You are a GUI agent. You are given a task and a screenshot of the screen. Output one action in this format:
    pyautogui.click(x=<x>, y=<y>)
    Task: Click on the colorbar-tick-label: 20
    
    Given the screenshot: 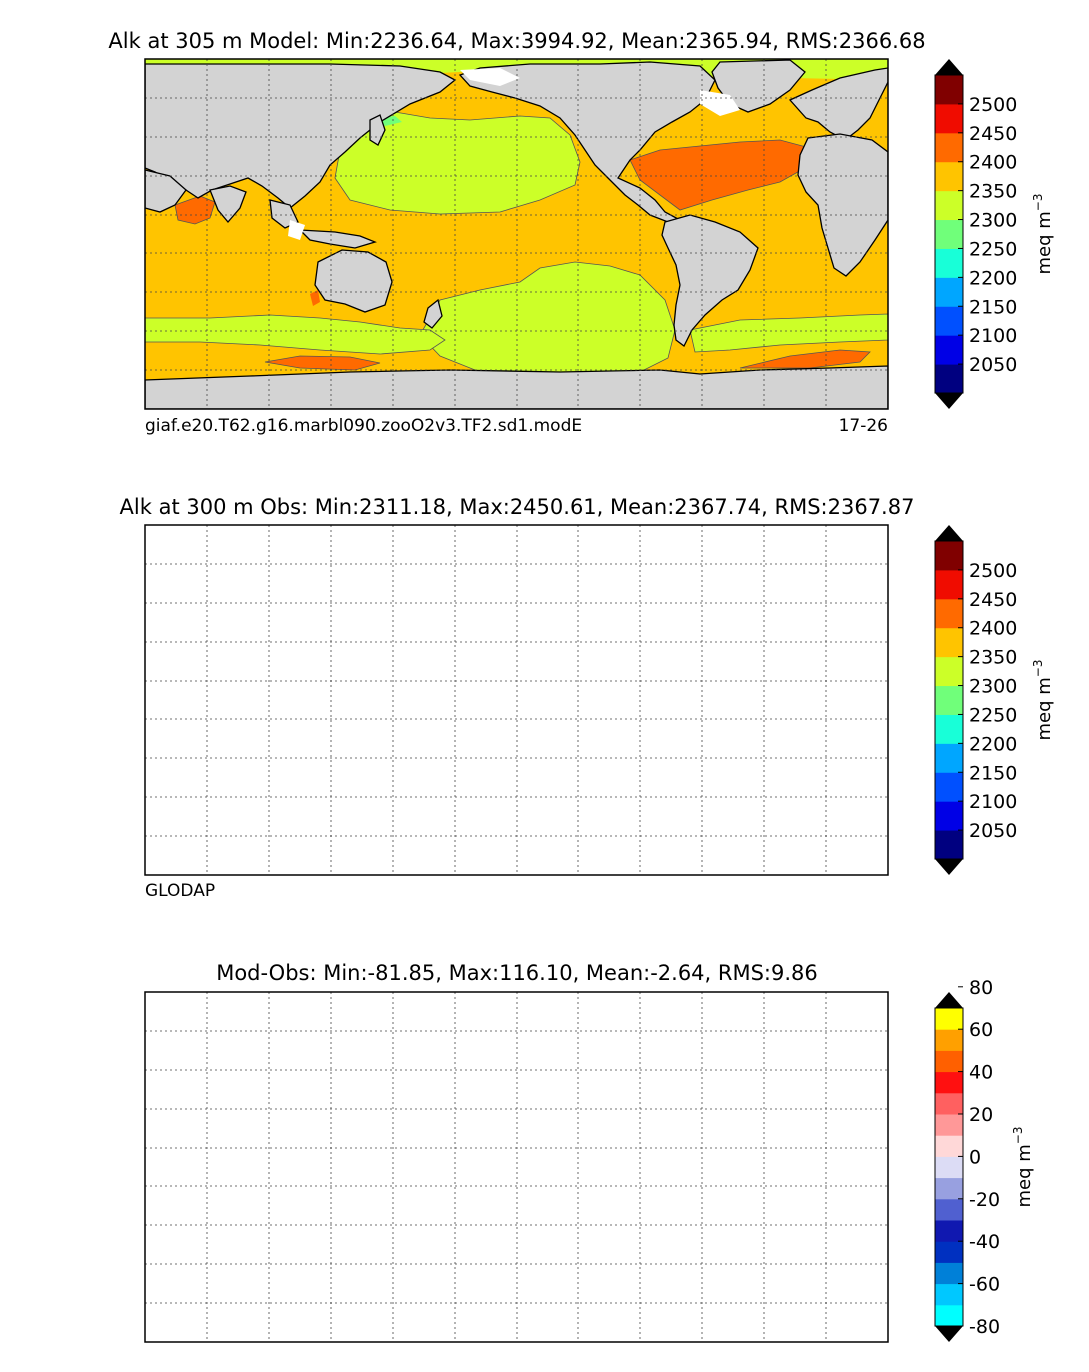 What is the action you would take?
    pyautogui.click(x=981, y=1115)
    